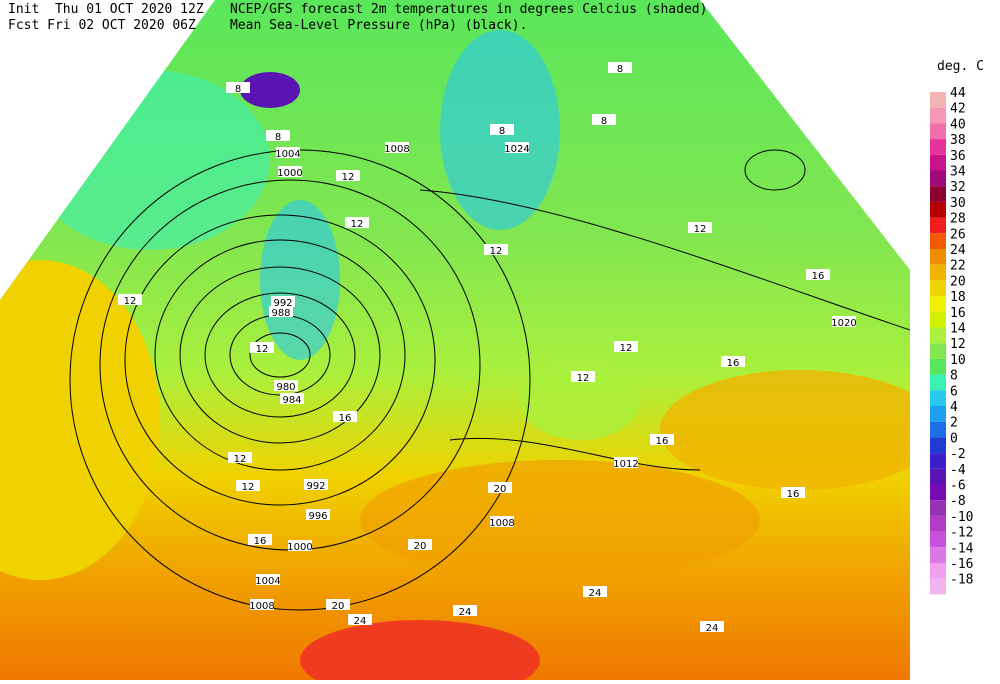 This screenshot has height=684, width=1000. Describe the element at coordinates (958, 109) in the screenshot. I see `legend-label: 42` at that location.